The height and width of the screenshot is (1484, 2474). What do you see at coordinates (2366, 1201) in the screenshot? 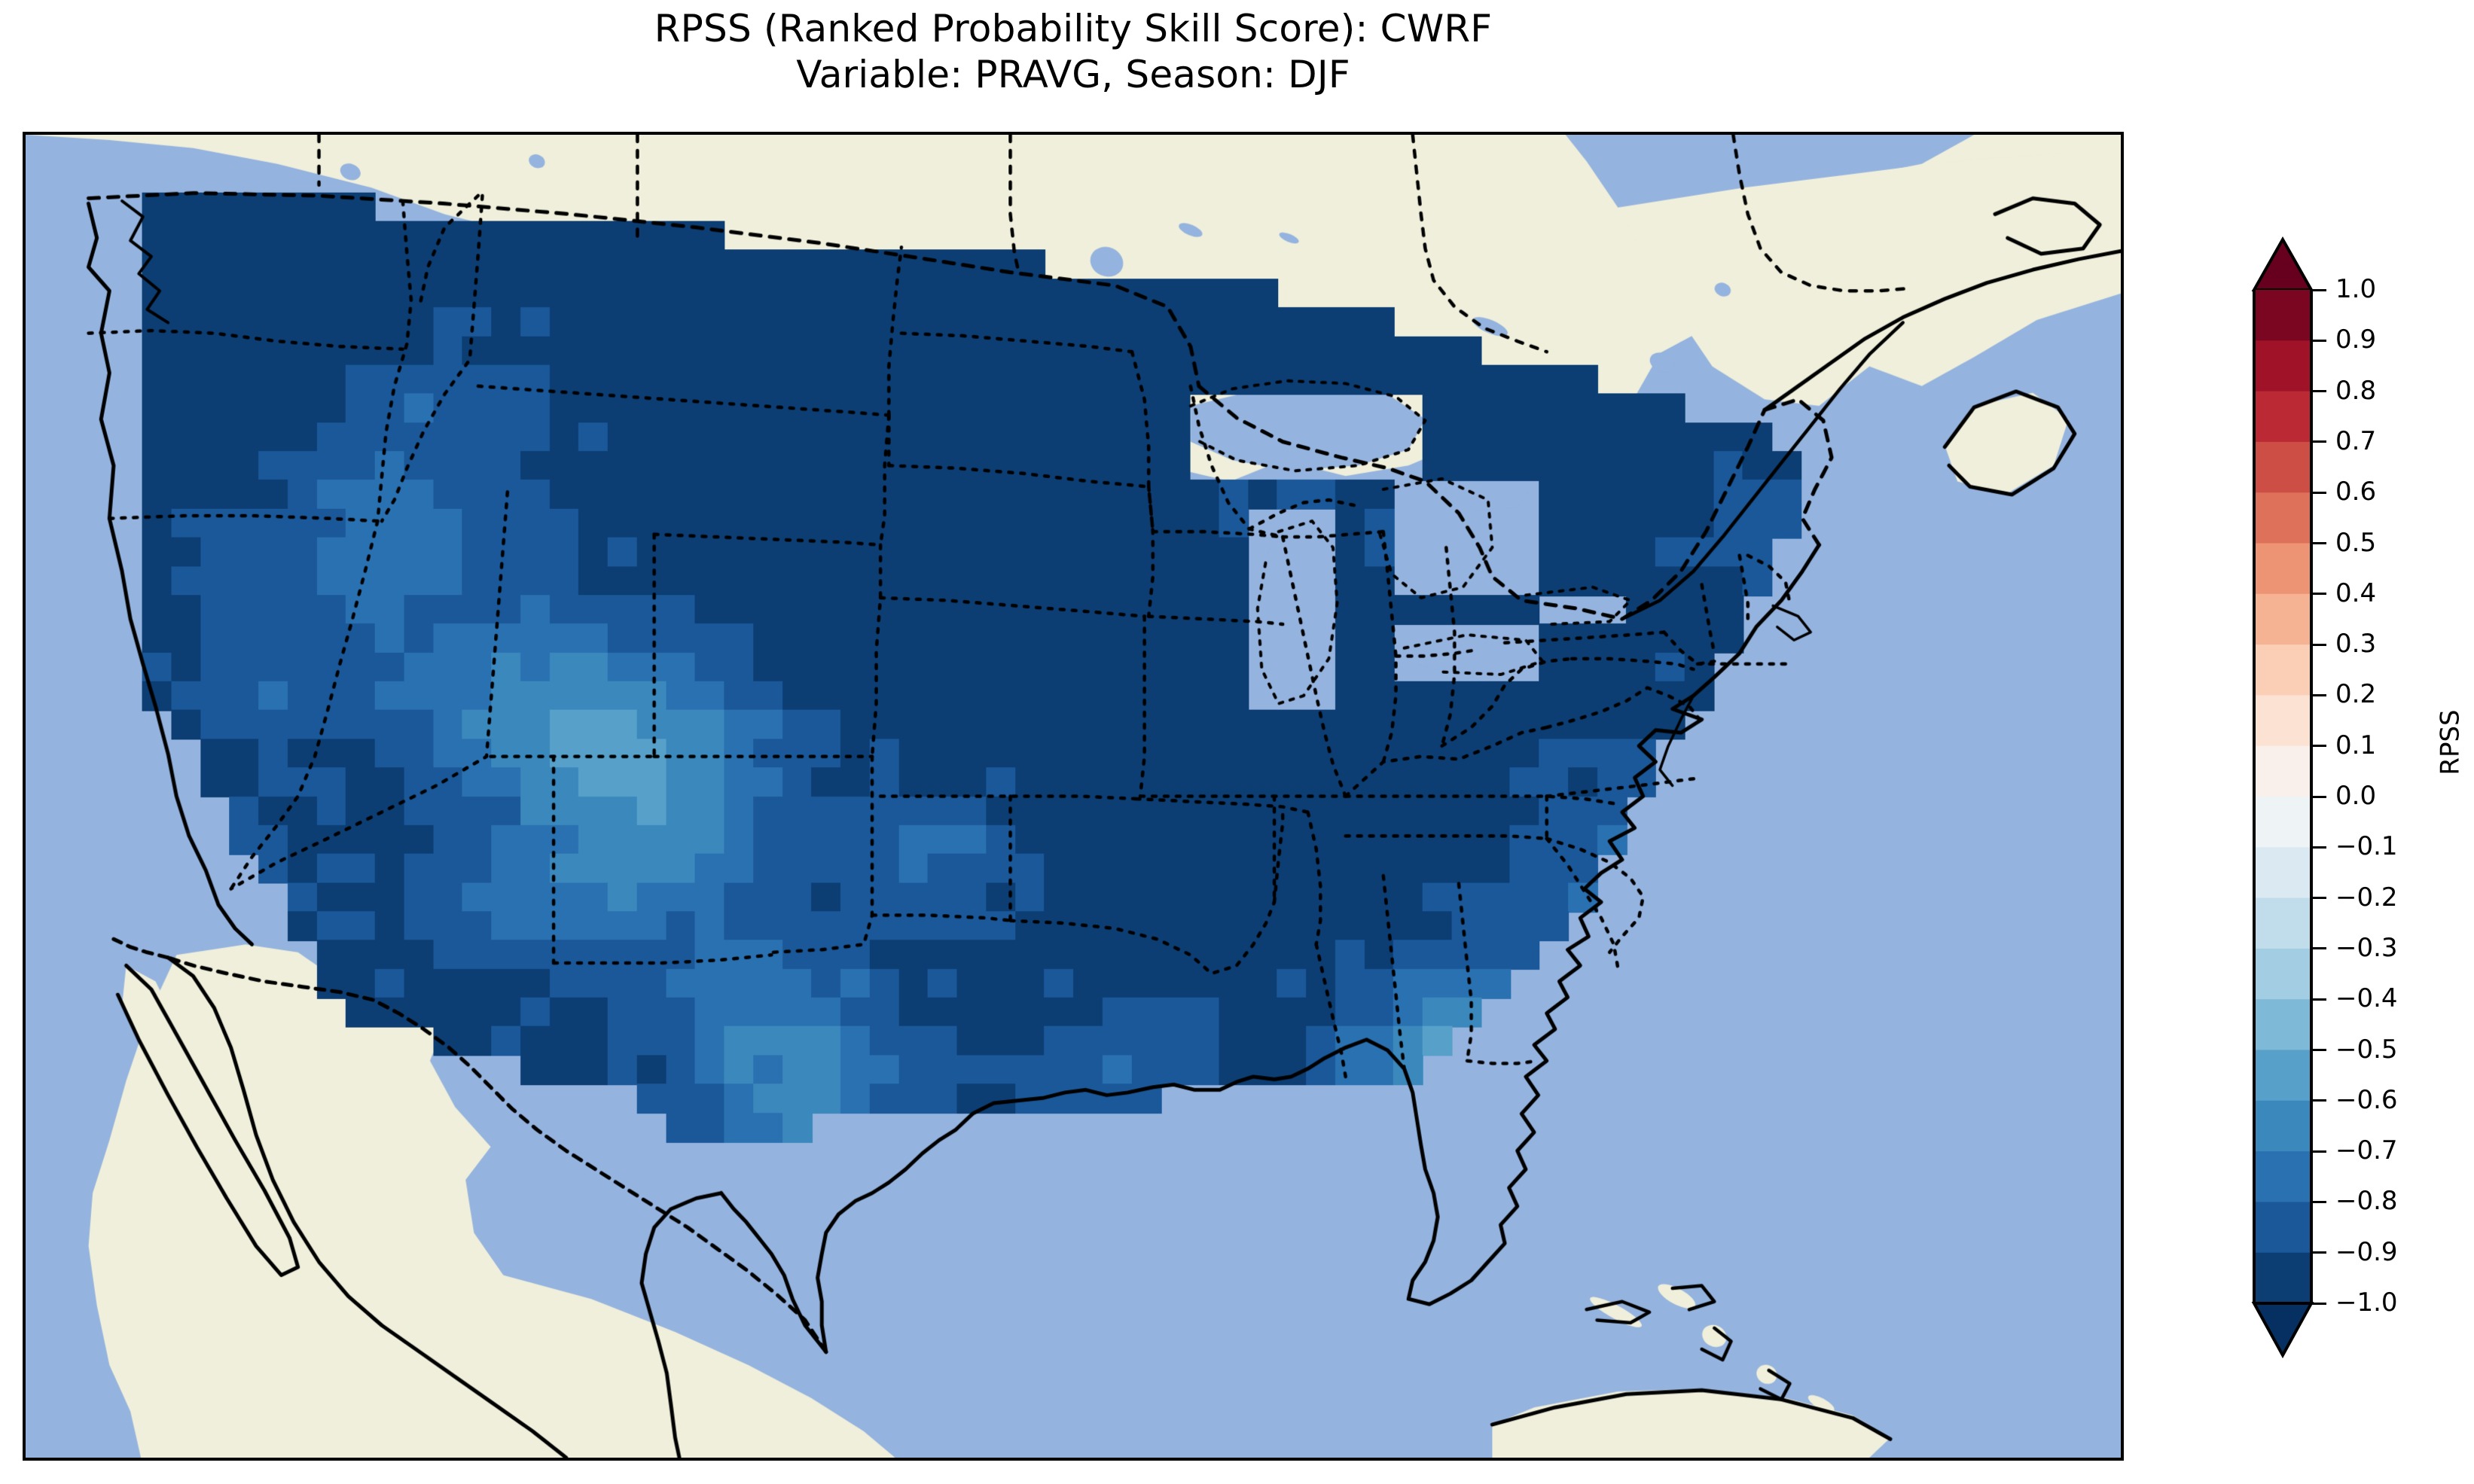
I see `tick-label: −0.8` at bounding box center [2366, 1201].